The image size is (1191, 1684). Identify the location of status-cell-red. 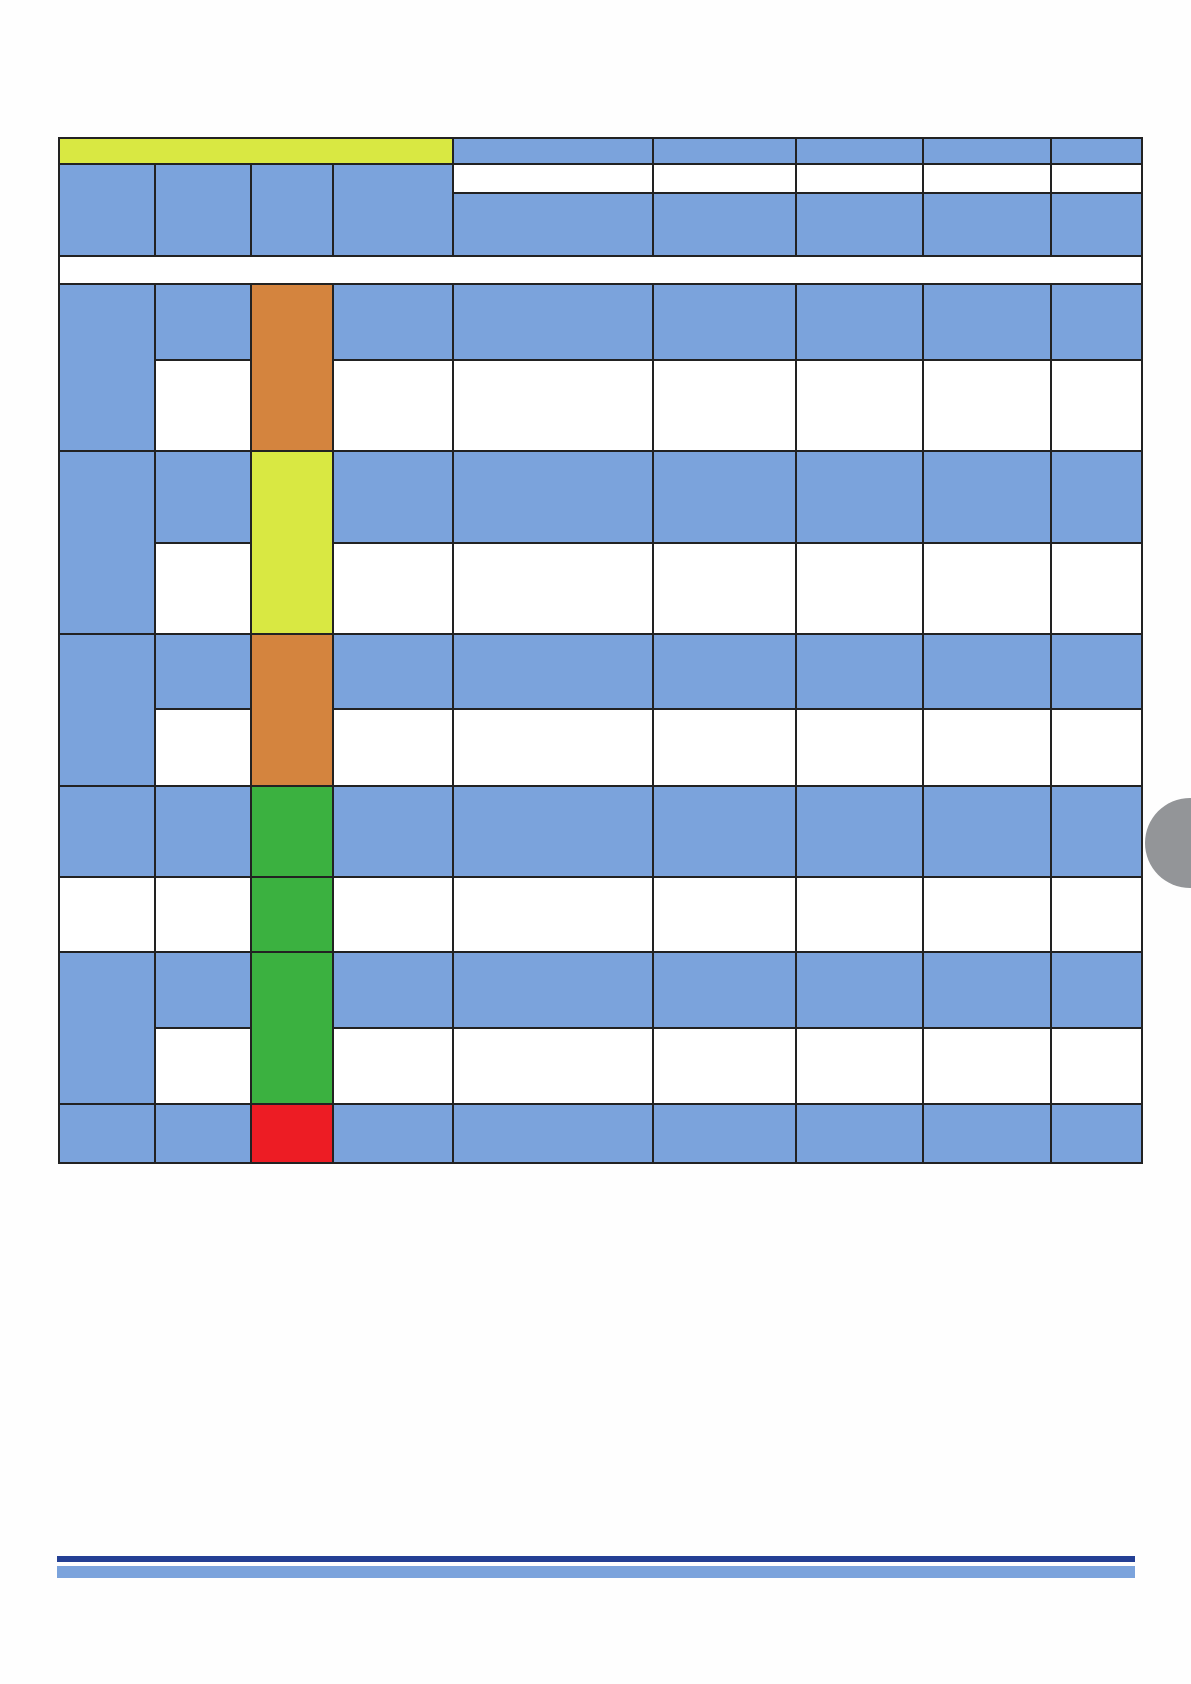
(292, 1133).